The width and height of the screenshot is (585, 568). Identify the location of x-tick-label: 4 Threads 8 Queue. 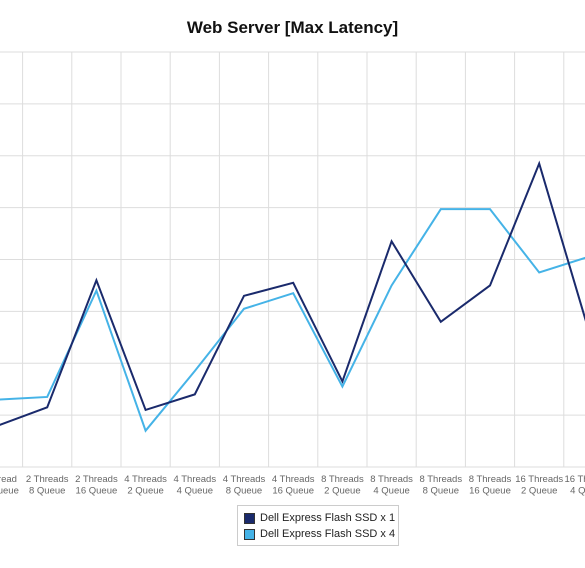
(244, 485).